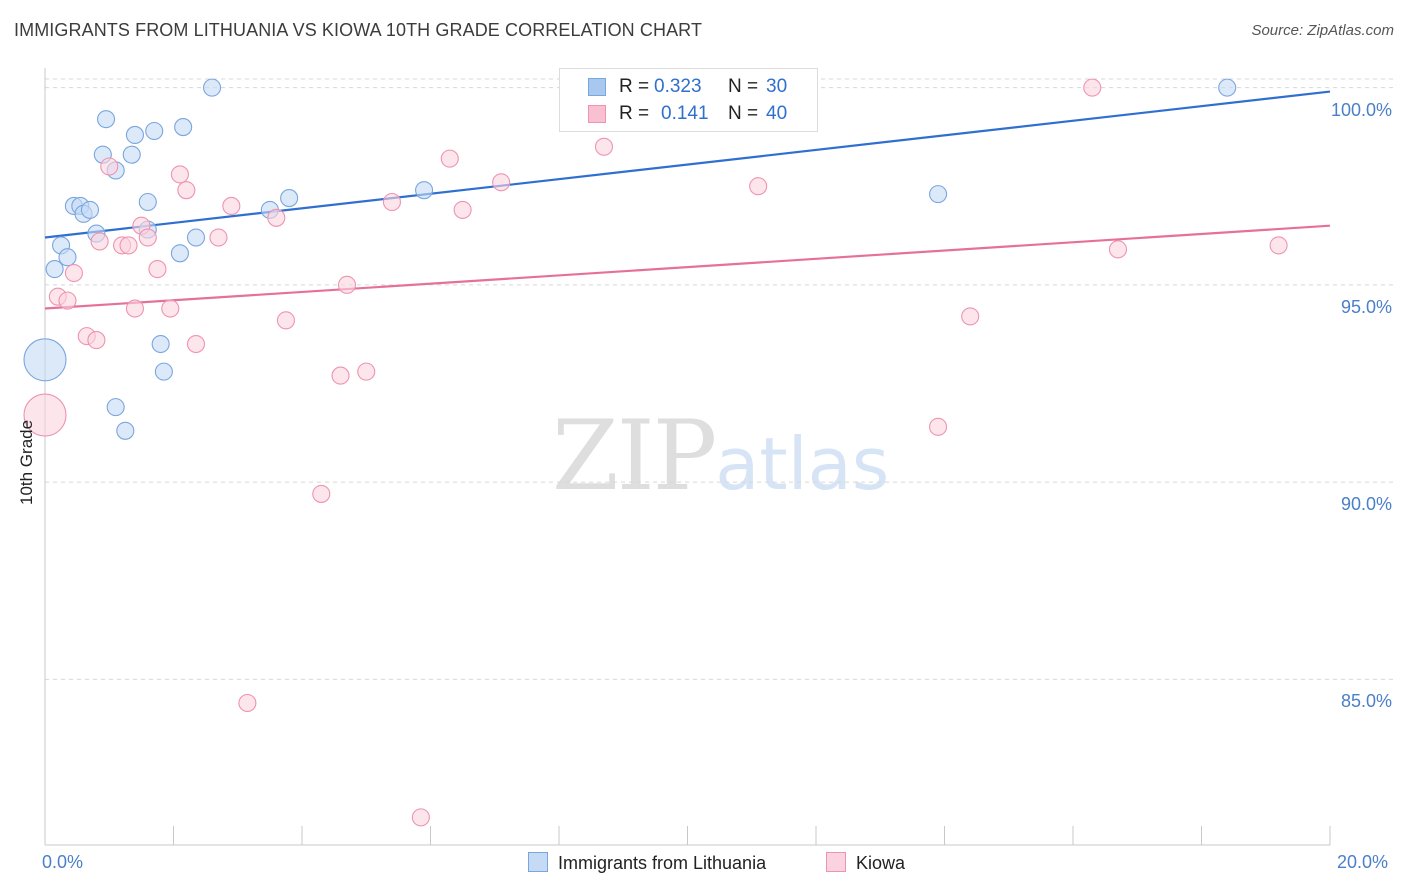  What do you see at coordinates (597, 114) in the screenshot?
I see `legend-swatch-kiowa` at bounding box center [597, 114].